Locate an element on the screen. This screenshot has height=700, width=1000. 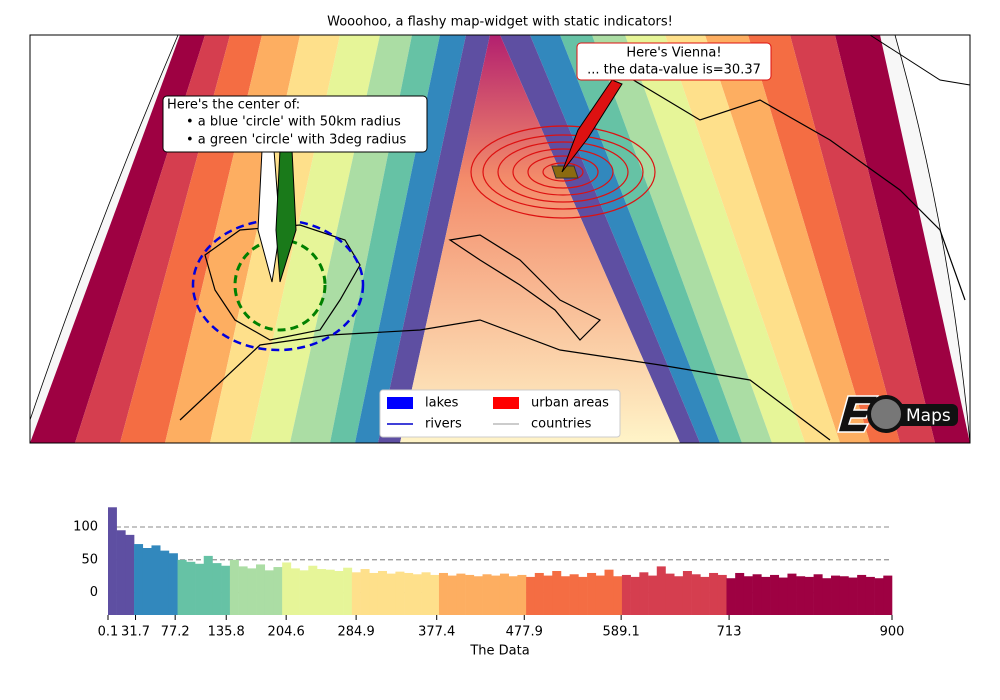
x-tick-label: 900 is located at coordinates (892, 632).